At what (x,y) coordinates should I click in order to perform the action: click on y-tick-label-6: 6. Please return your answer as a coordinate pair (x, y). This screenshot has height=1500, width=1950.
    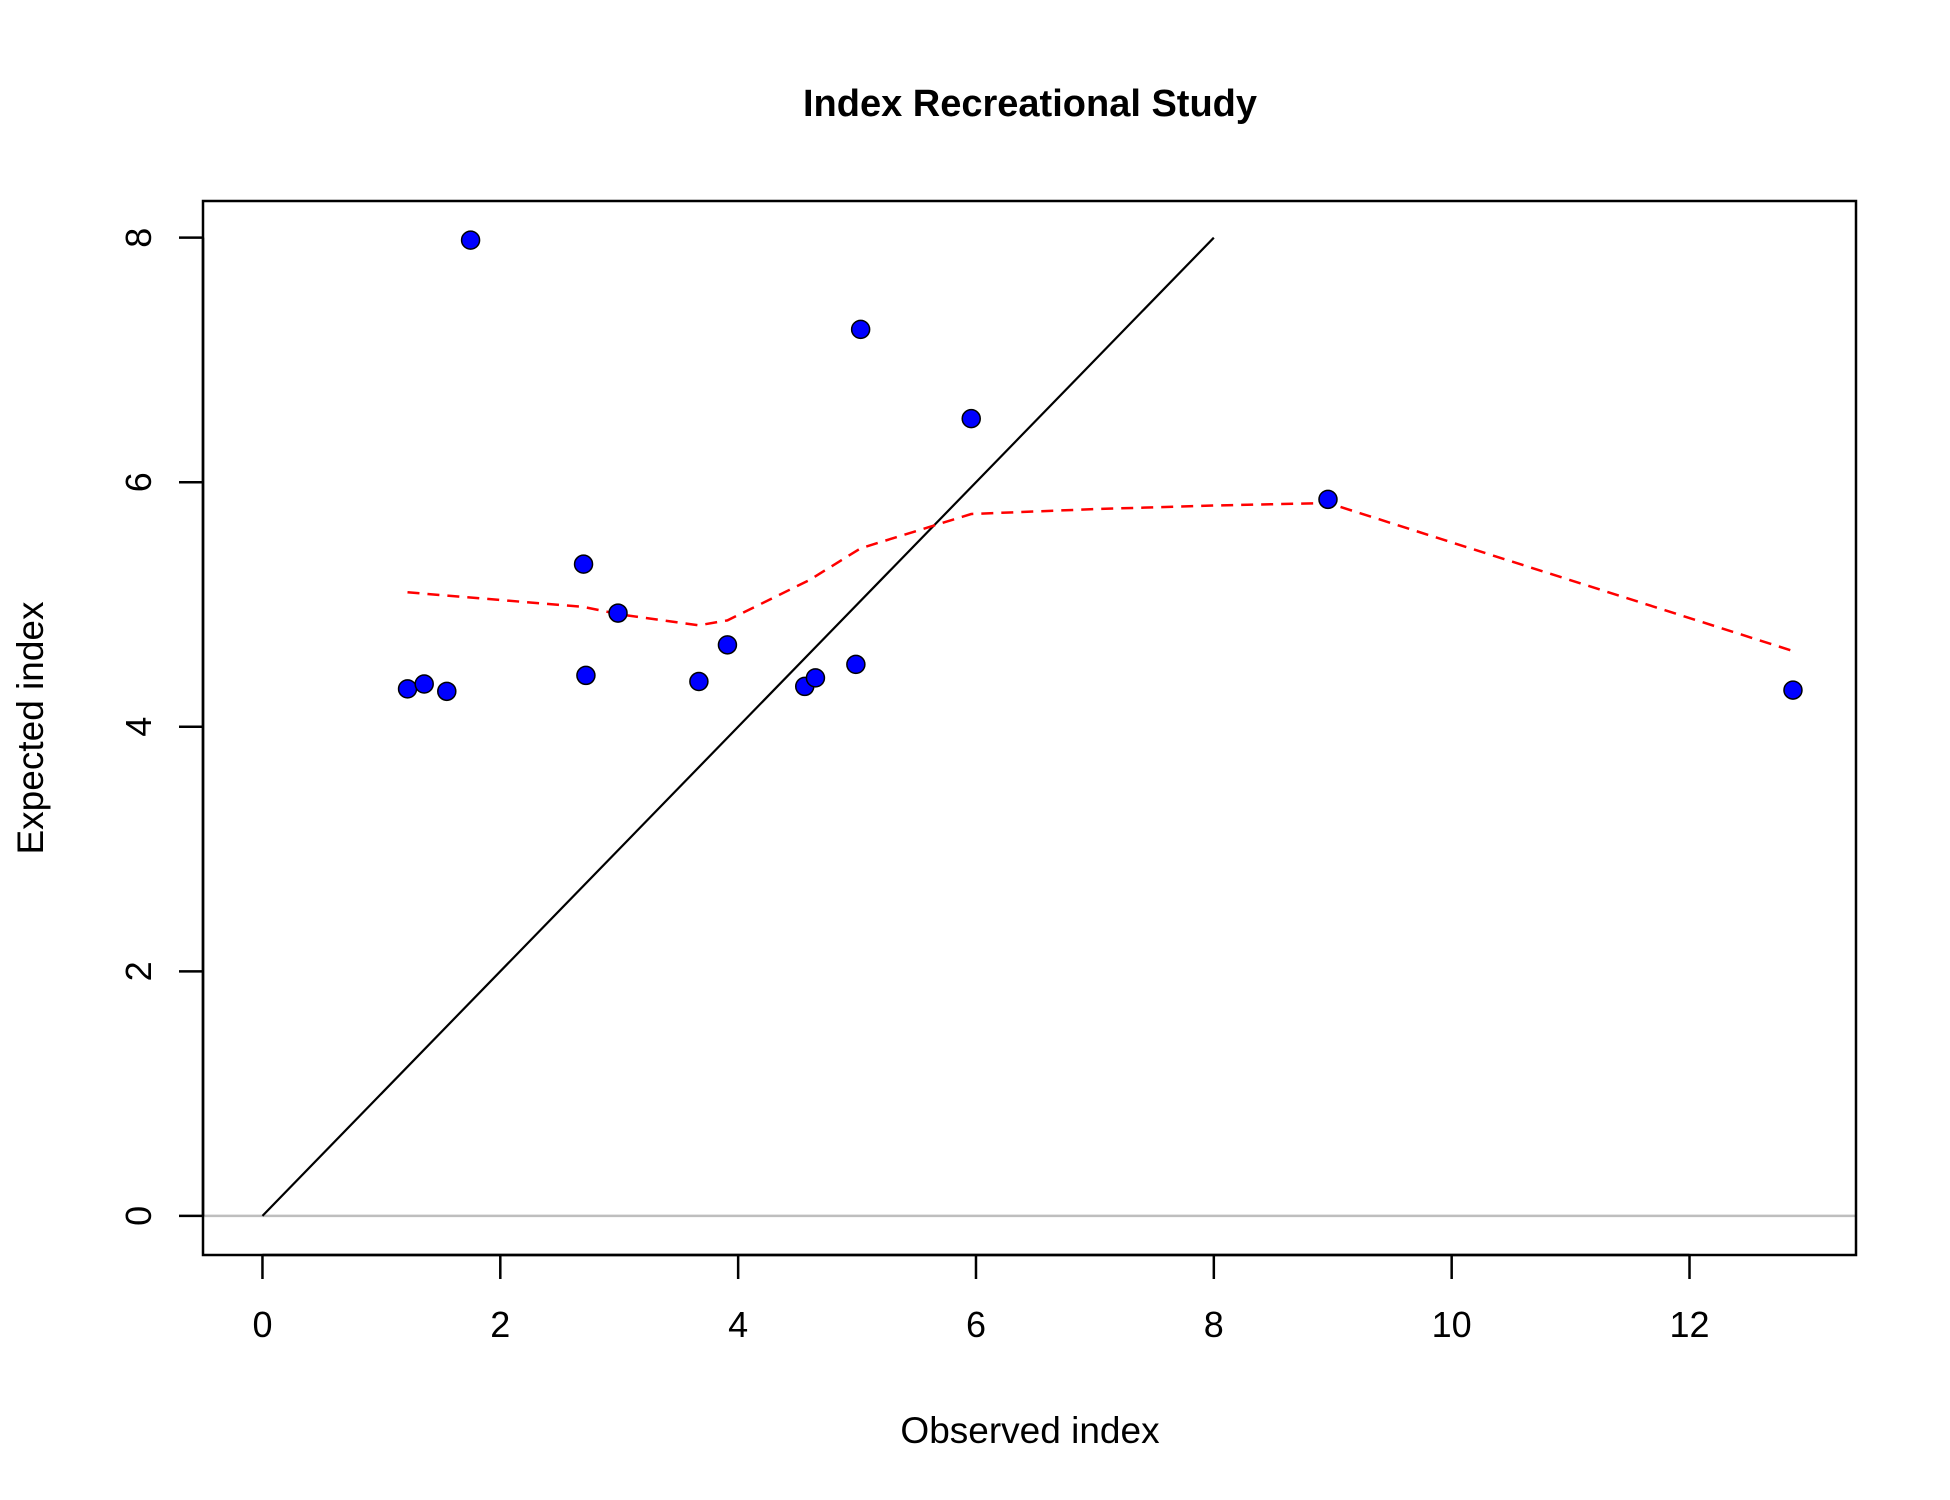
    Looking at the image, I should click on (138, 482).